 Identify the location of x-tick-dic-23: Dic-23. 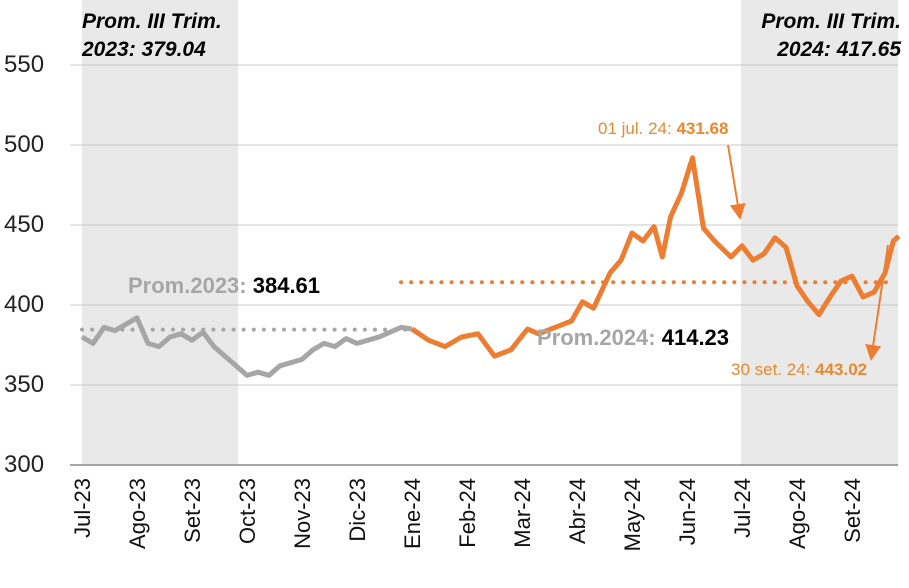
(357, 510).